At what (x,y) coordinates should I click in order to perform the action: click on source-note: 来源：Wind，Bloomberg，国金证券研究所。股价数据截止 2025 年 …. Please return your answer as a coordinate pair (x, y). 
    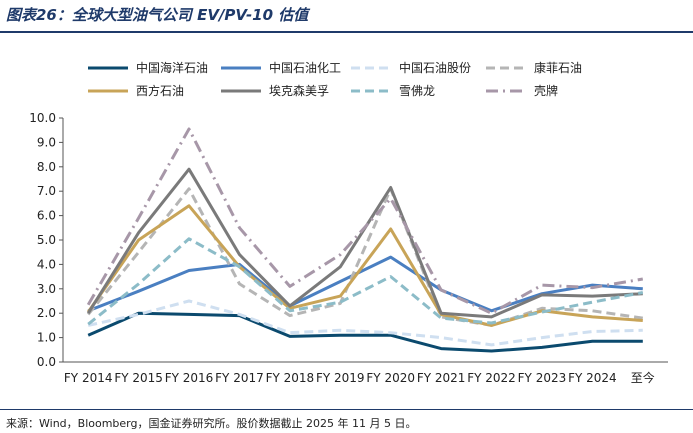
    Looking at the image, I should click on (211, 423).